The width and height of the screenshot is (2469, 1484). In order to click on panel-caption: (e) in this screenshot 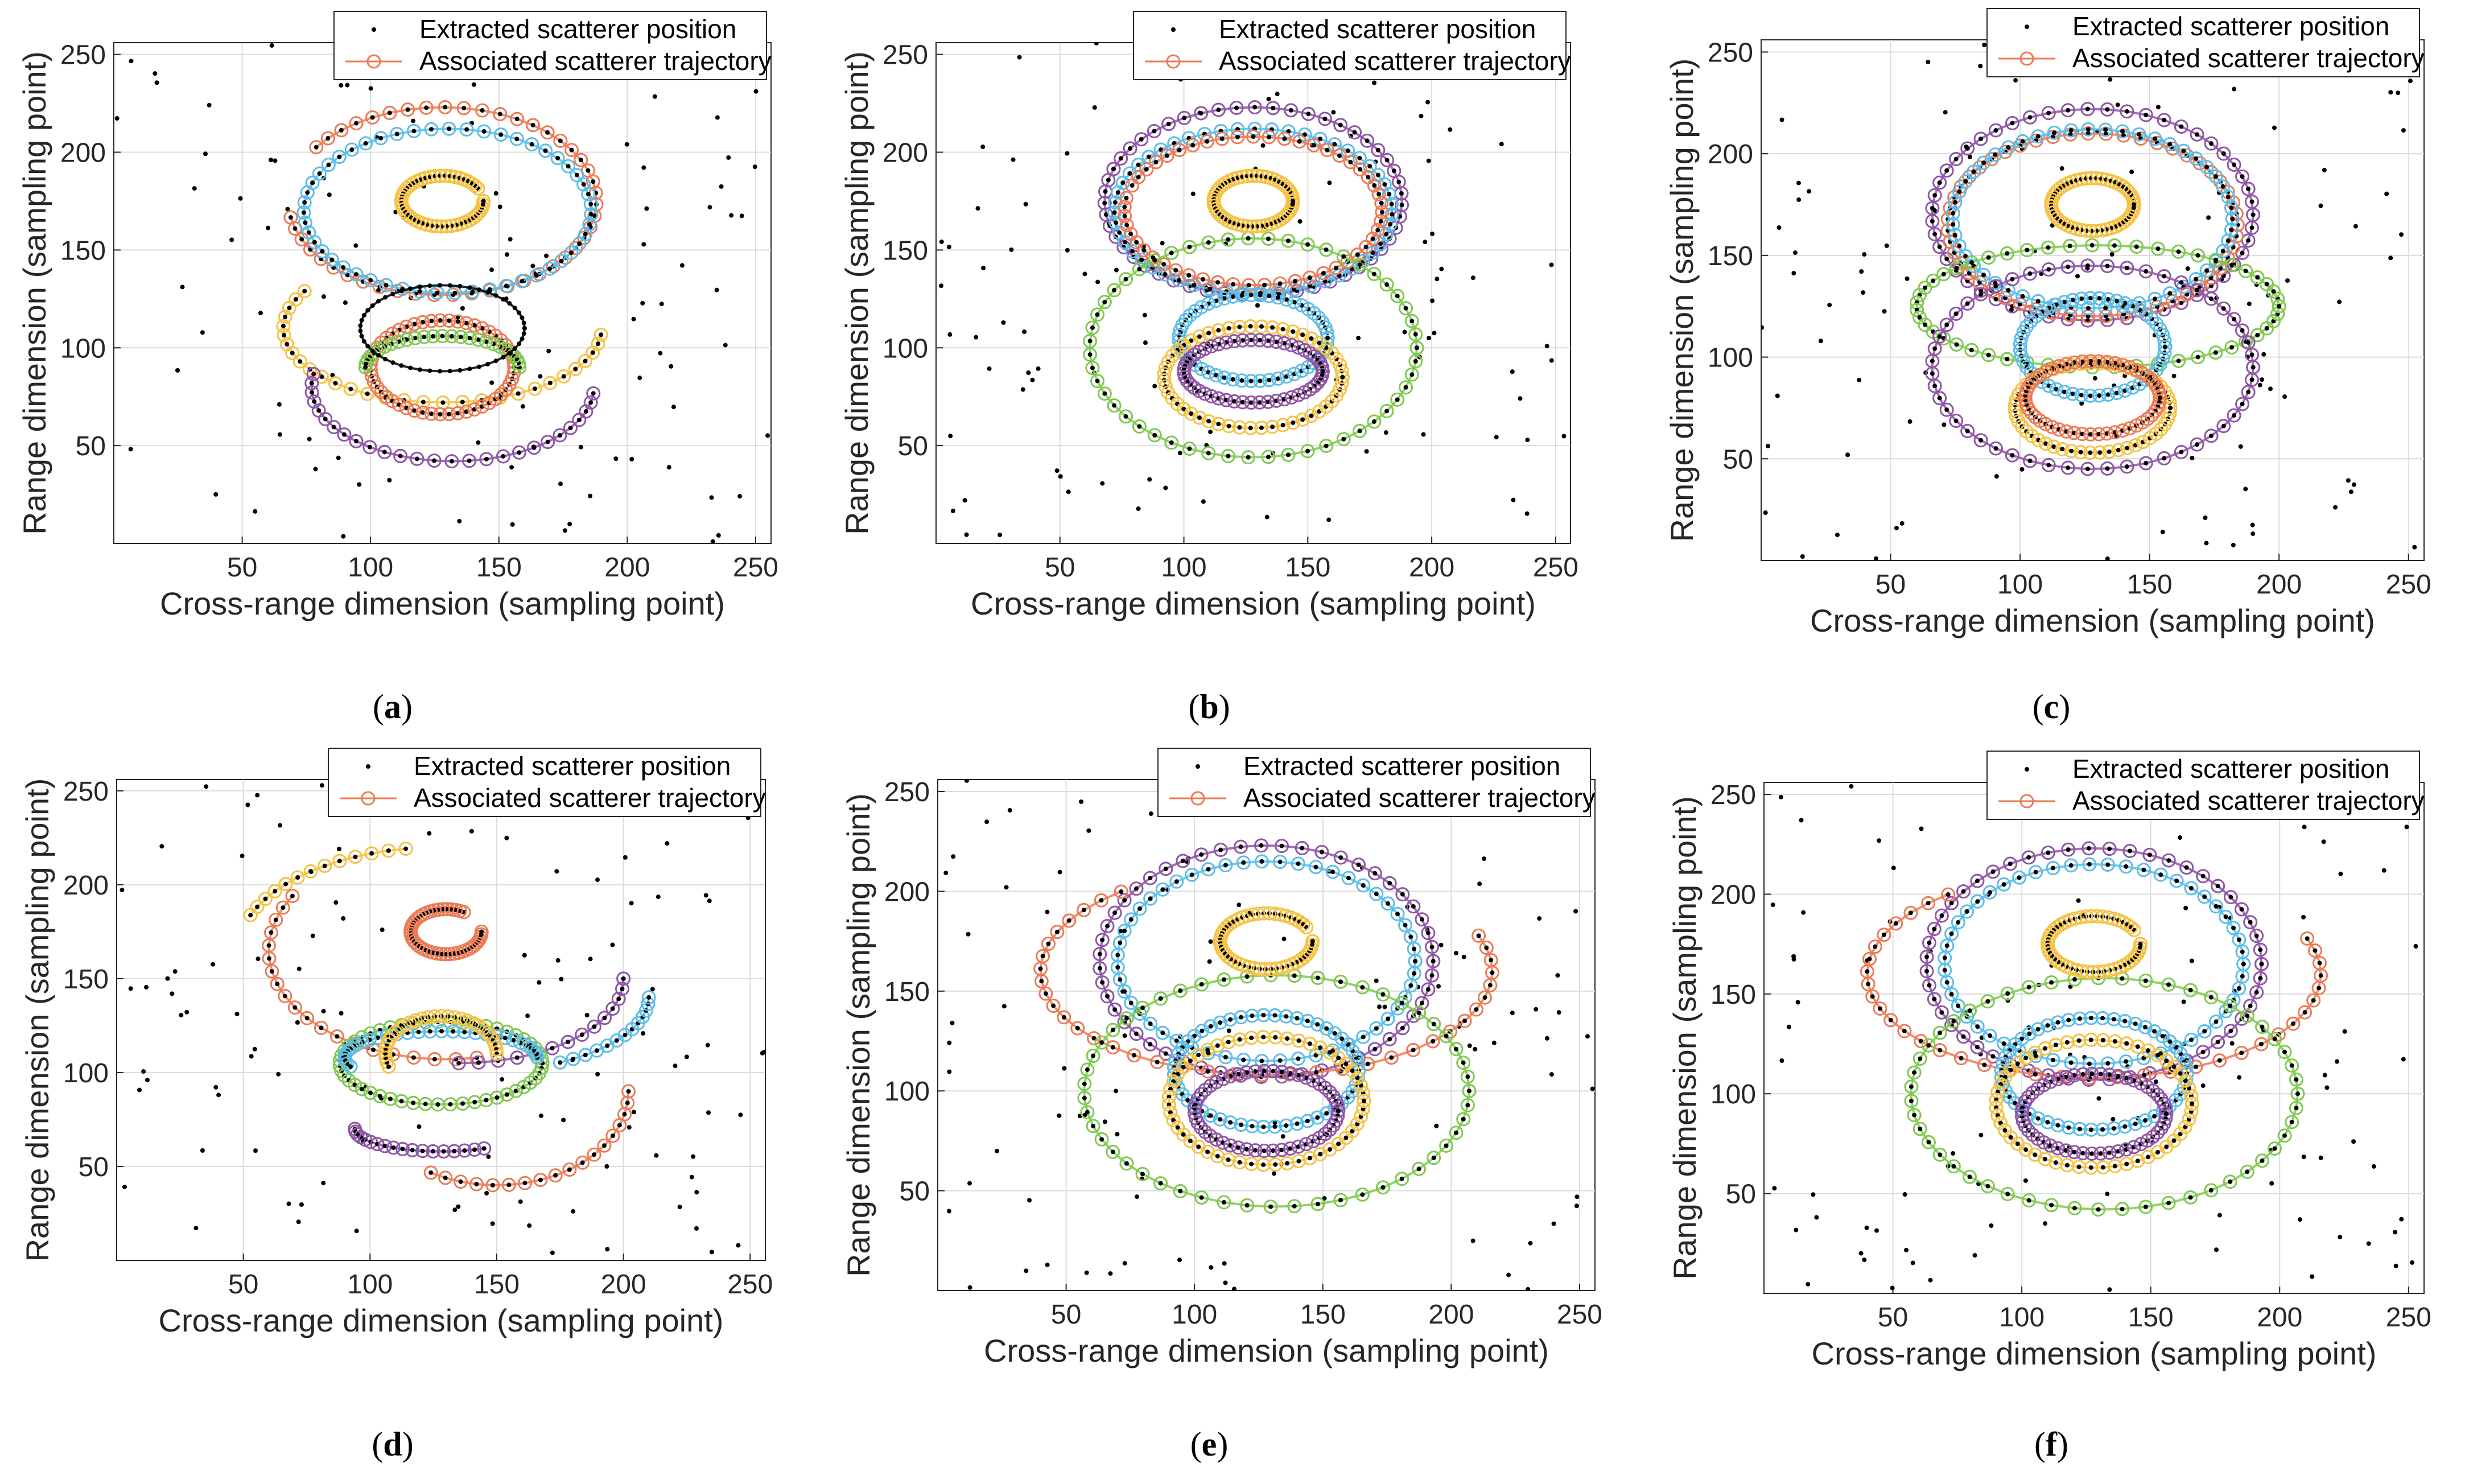, I will do `click(1209, 1444)`.